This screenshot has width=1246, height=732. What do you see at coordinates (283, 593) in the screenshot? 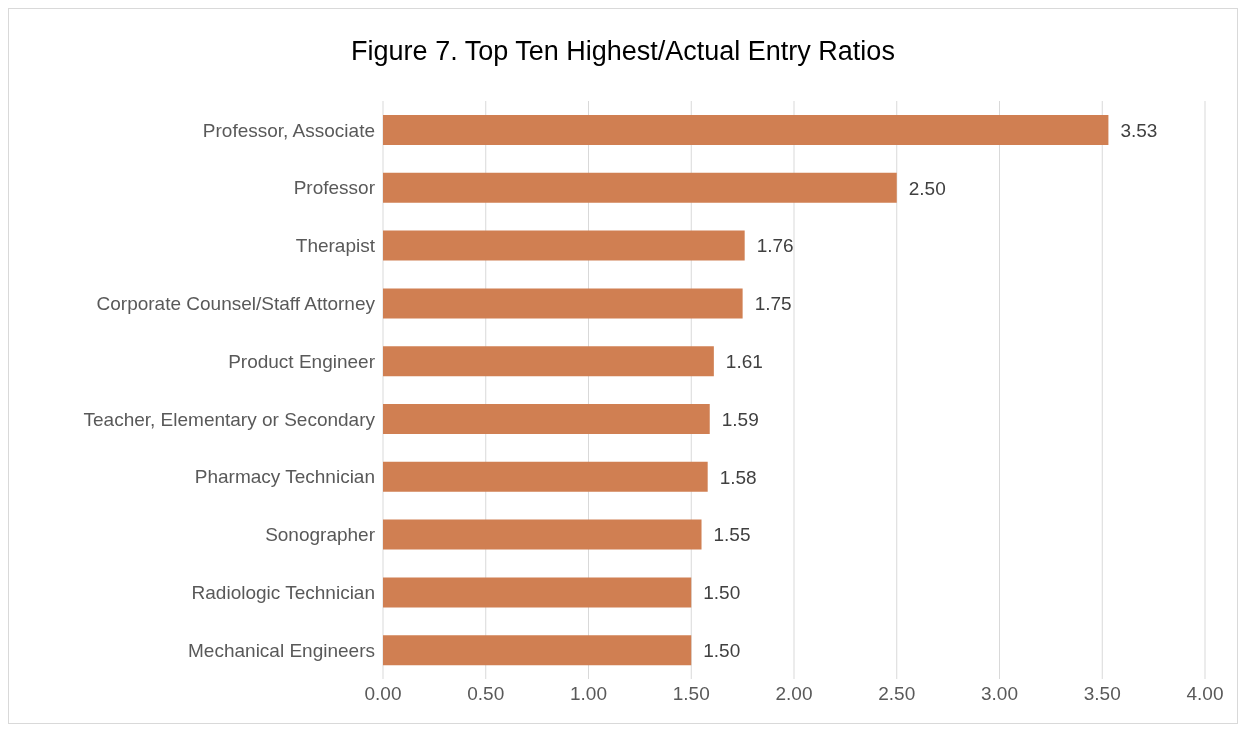
I see `y-tick-label: Radiologic Technician` at bounding box center [283, 593].